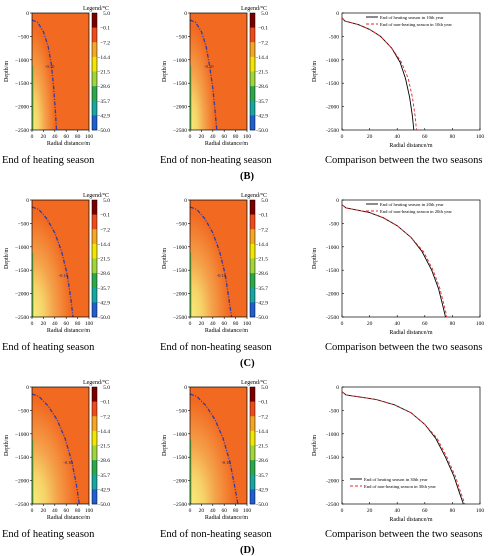 The height and width of the screenshot is (556, 494). I want to click on y-tick-label: -2500, so click(332, 318).